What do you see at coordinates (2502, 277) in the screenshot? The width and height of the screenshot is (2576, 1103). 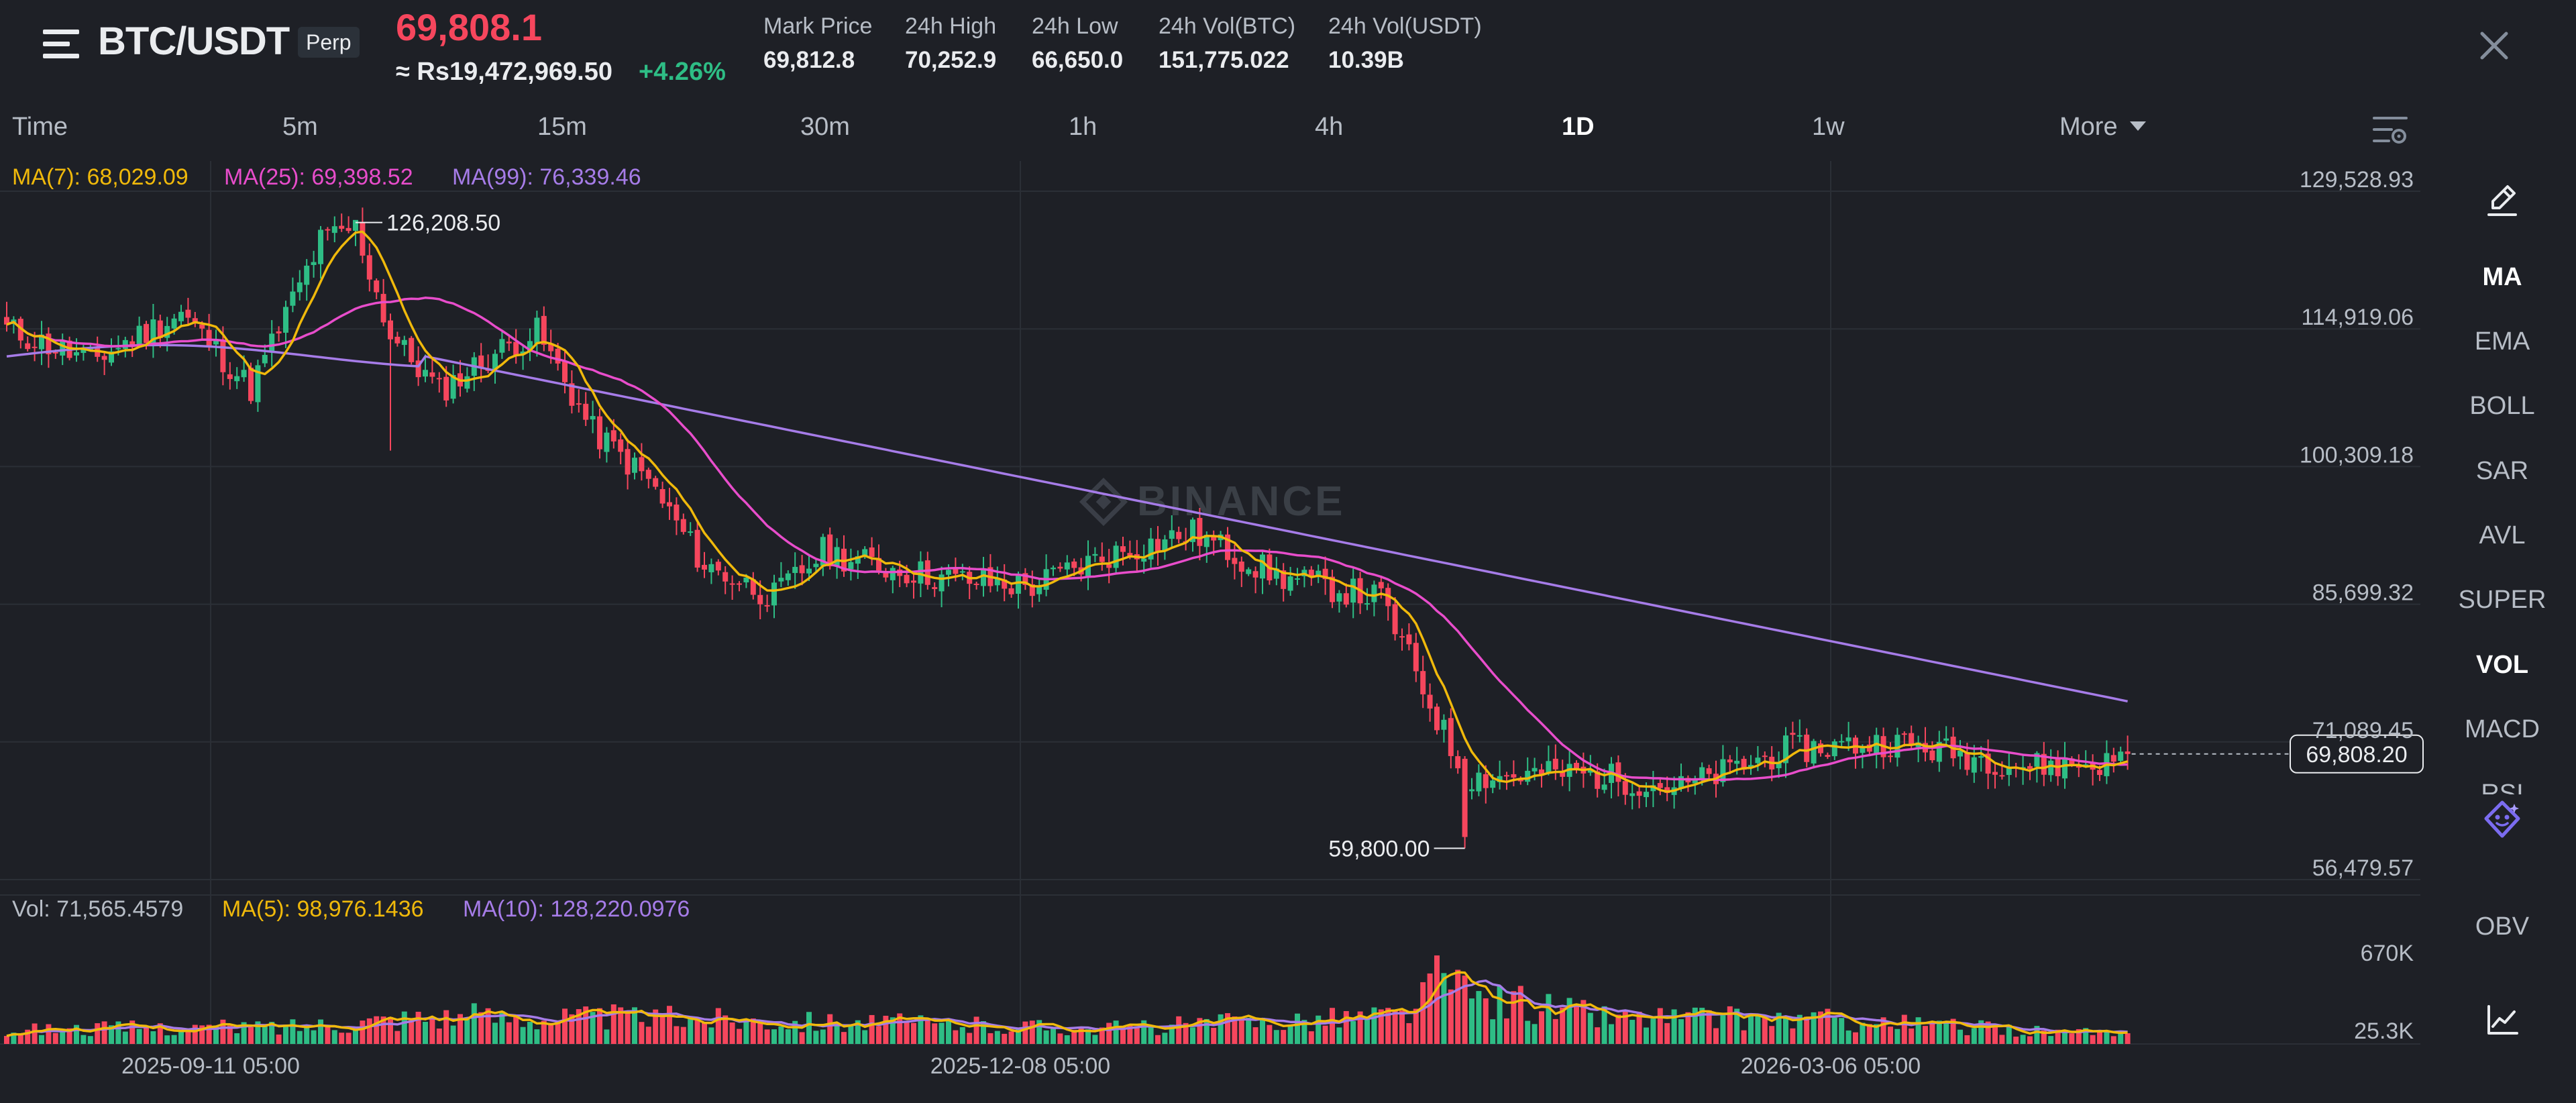 I see `indicator-ma: MA` at bounding box center [2502, 277].